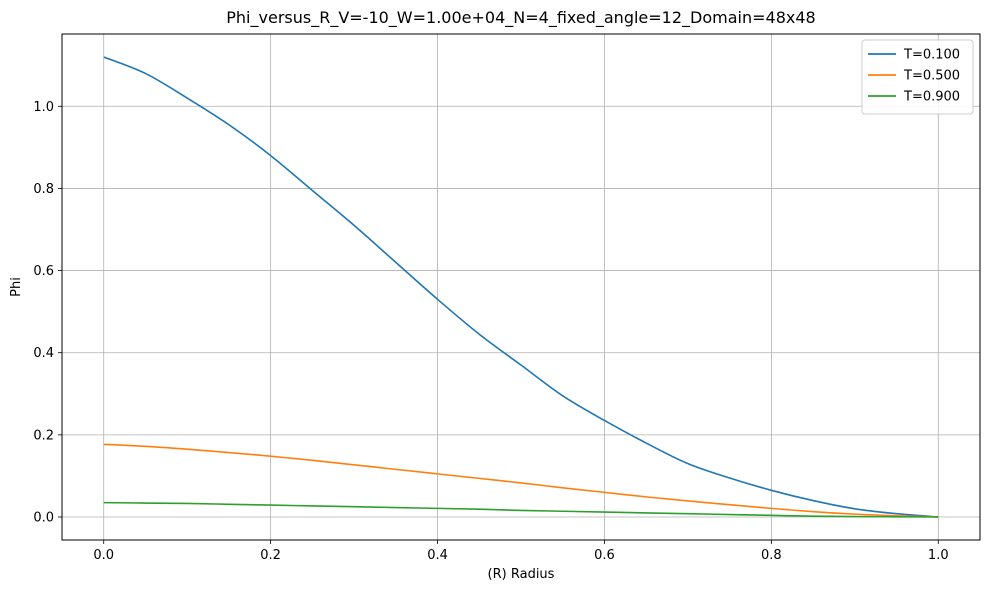  What do you see at coordinates (47, 313) in the screenshot?
I see `y-axis-ticks: 0.0 0.2 0.4 0.6 0.8 1.0` at bounding box center [47, 313].